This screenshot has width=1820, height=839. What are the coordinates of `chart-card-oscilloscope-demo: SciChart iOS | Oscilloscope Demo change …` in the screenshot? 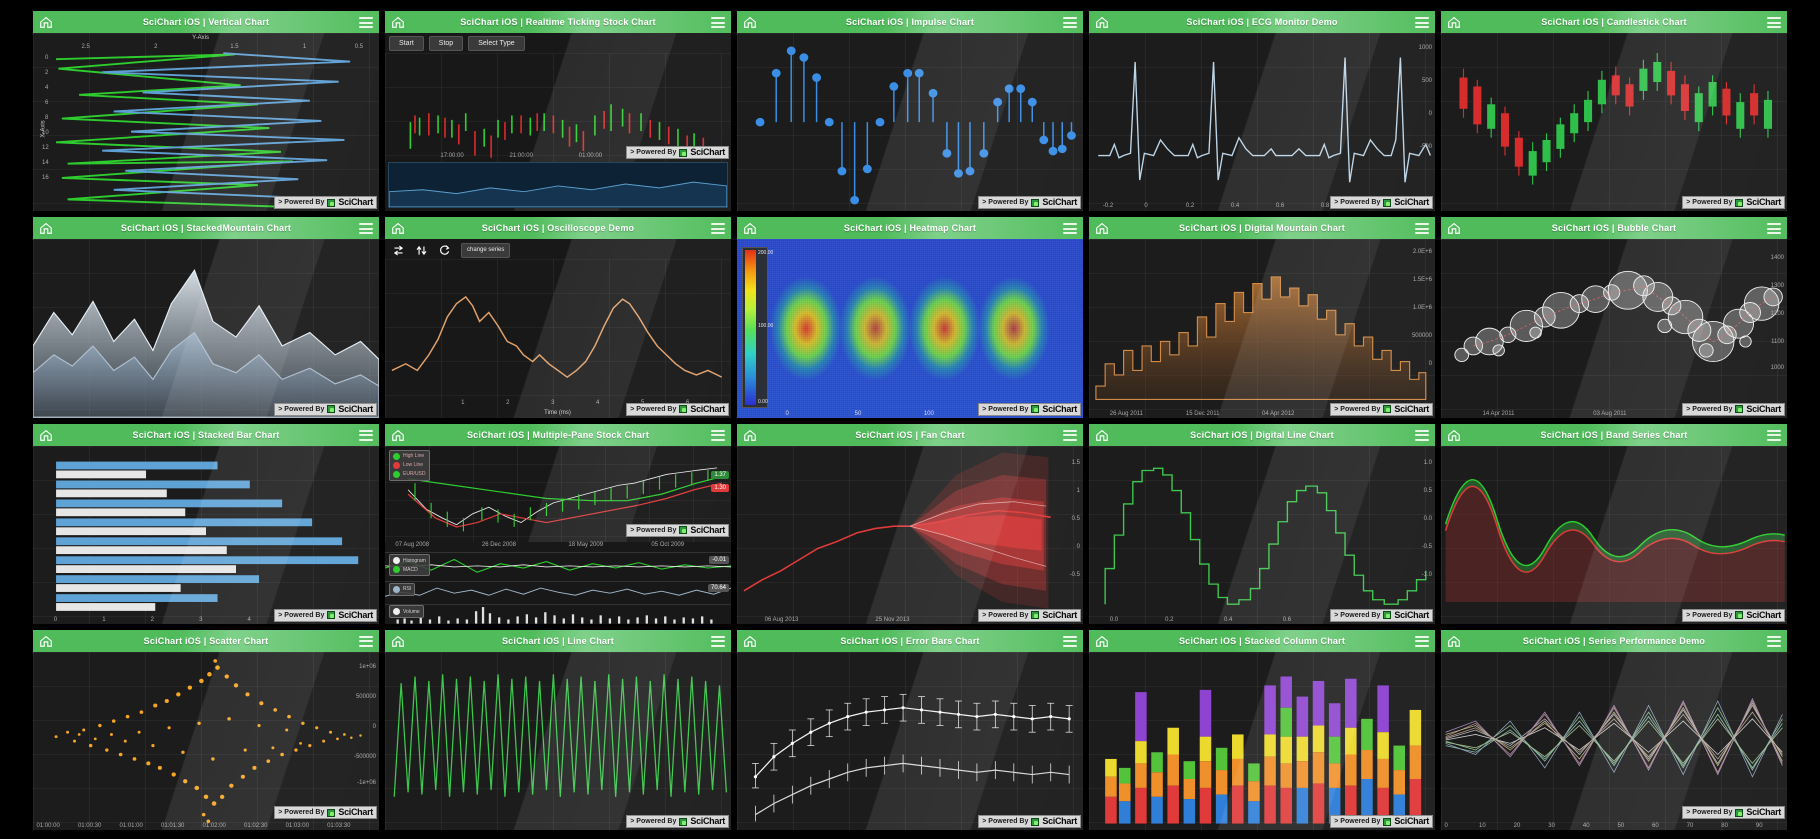 It's located at (558, 317).